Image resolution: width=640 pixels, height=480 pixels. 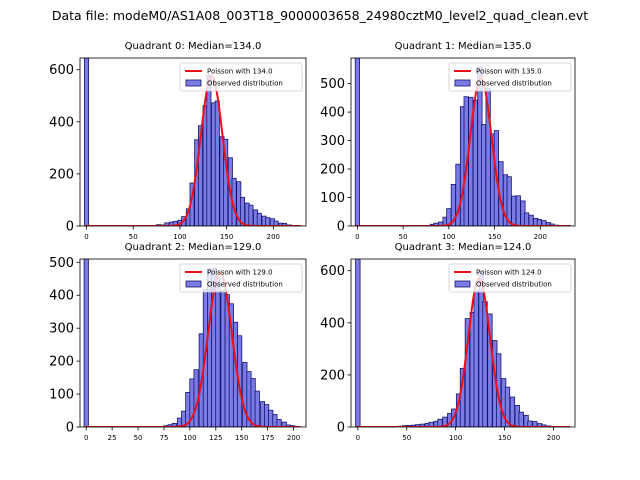 I want to click on quadrant-0-title: Quadrant 0: Median=134.0, so click(x=193, y=46).